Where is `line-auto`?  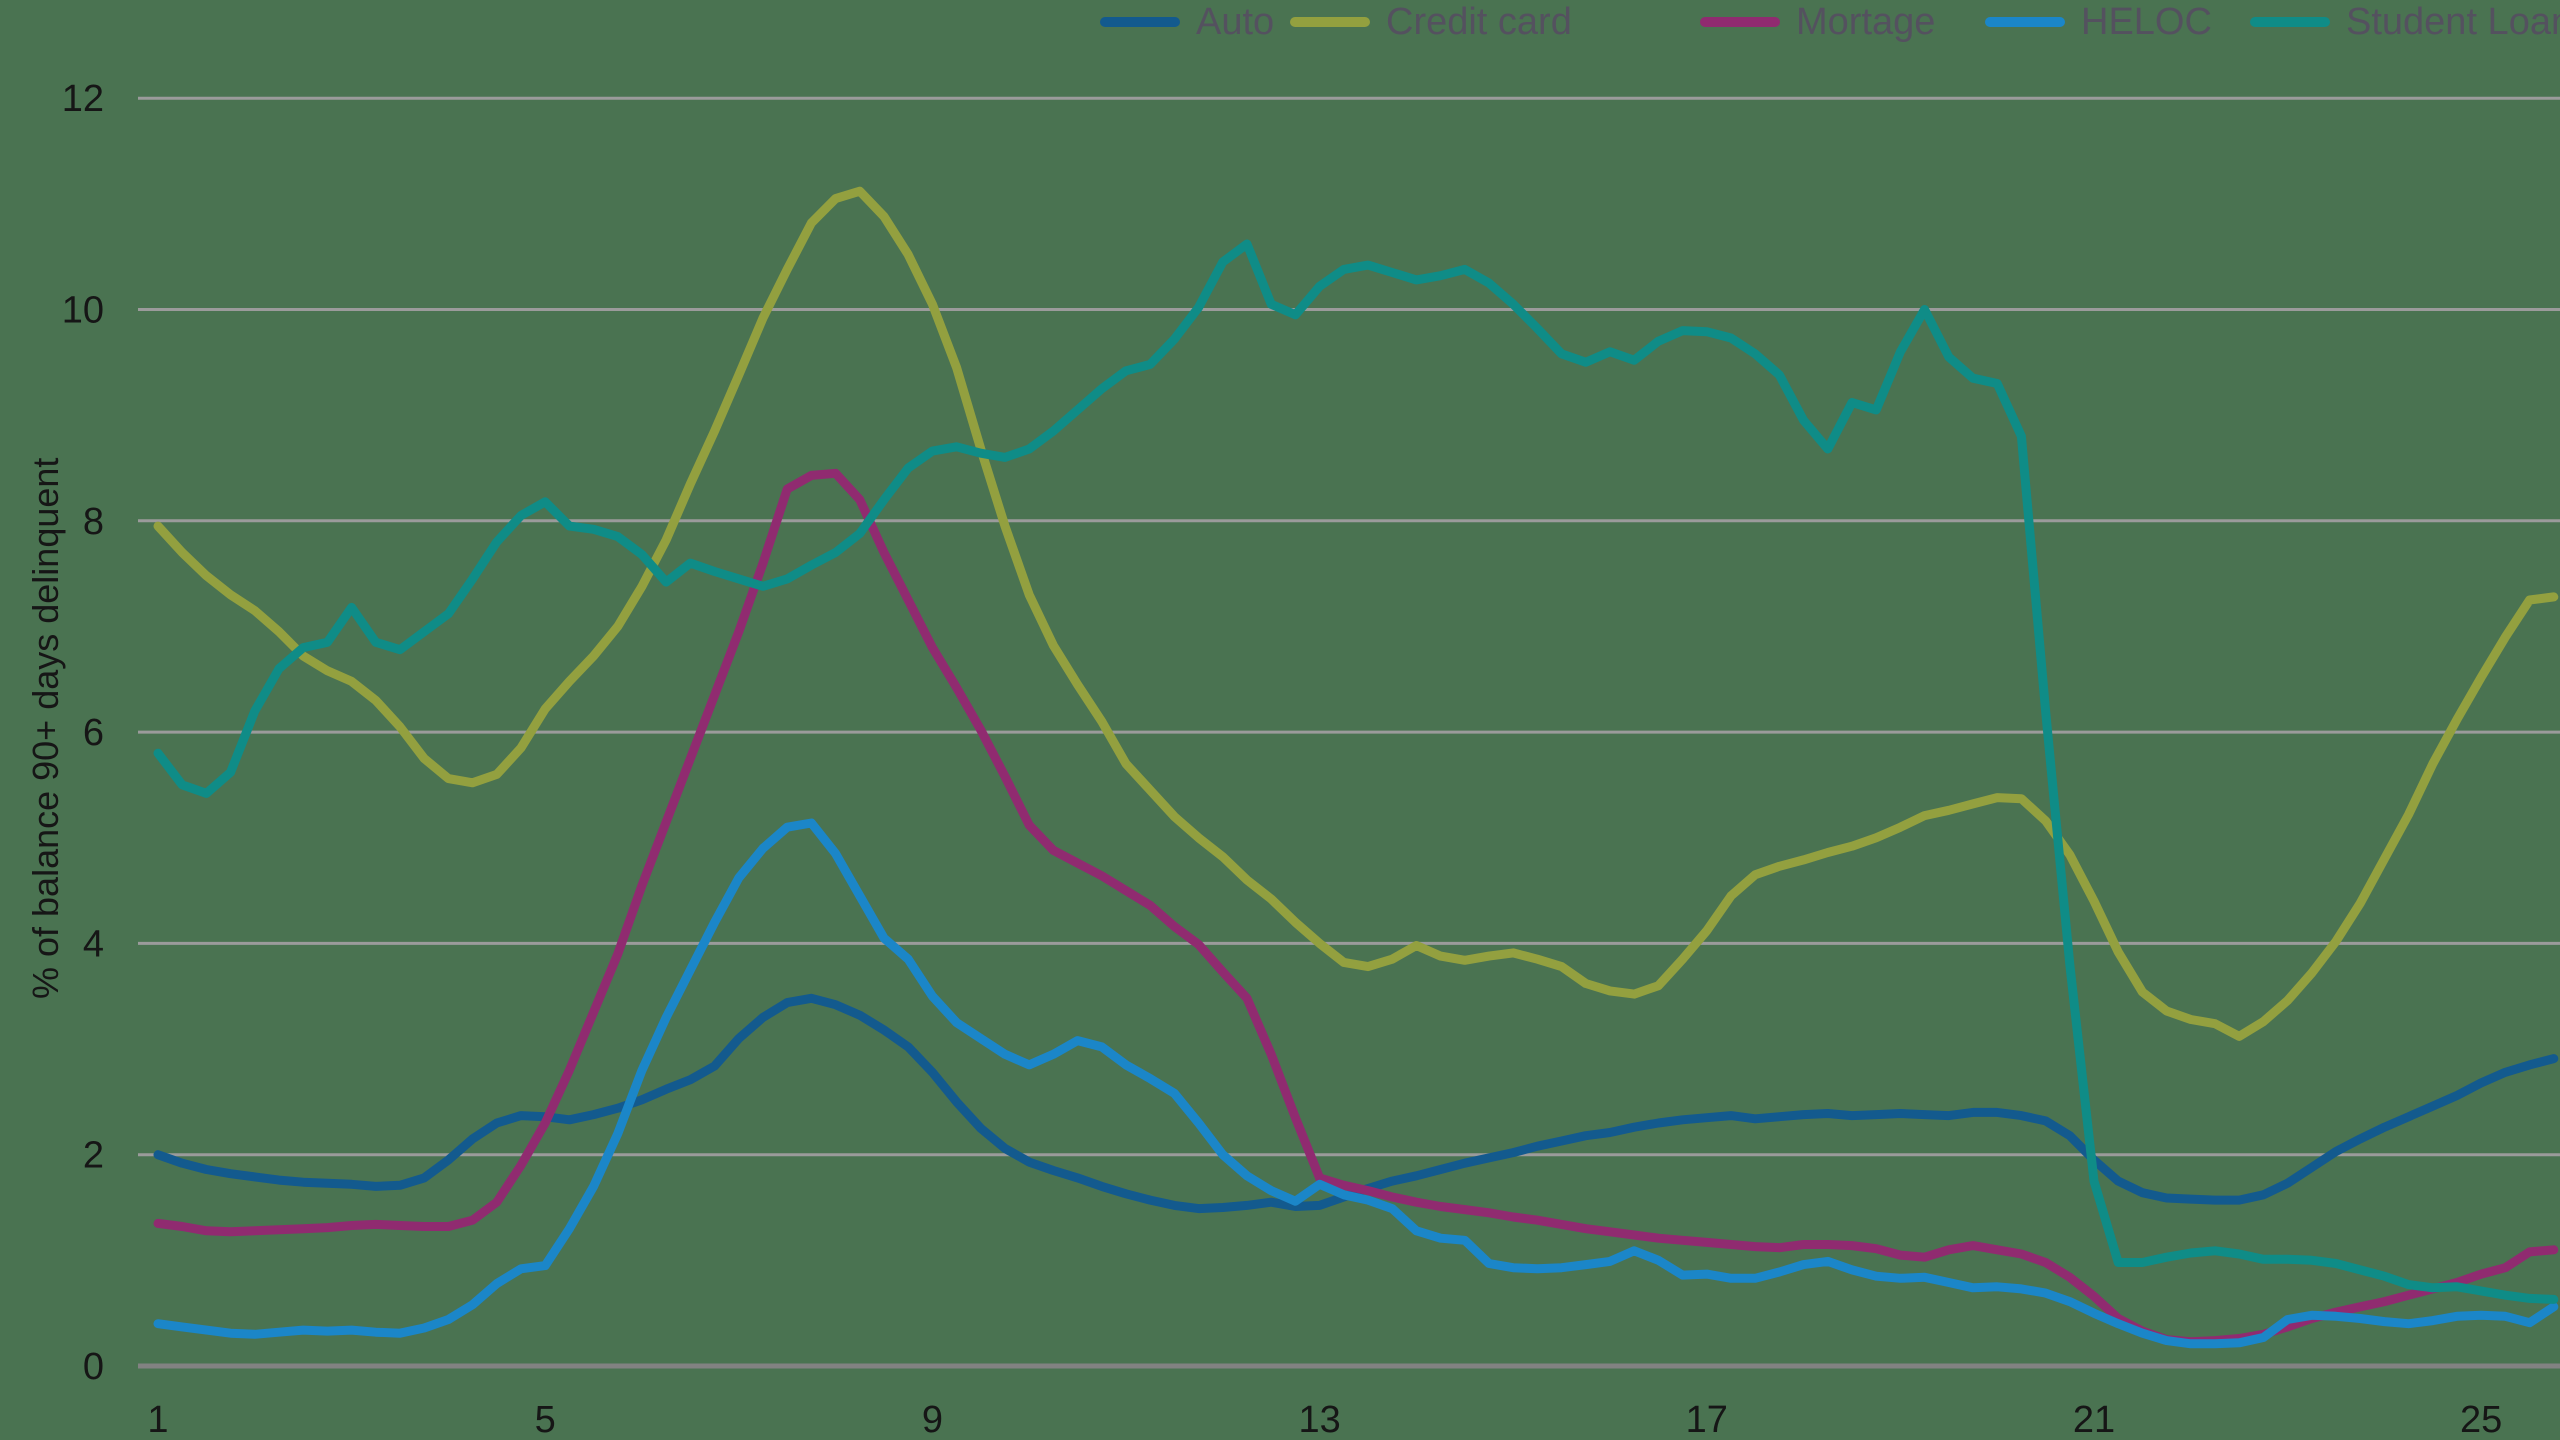
line-auto is located at coordinates (1356, 1103).